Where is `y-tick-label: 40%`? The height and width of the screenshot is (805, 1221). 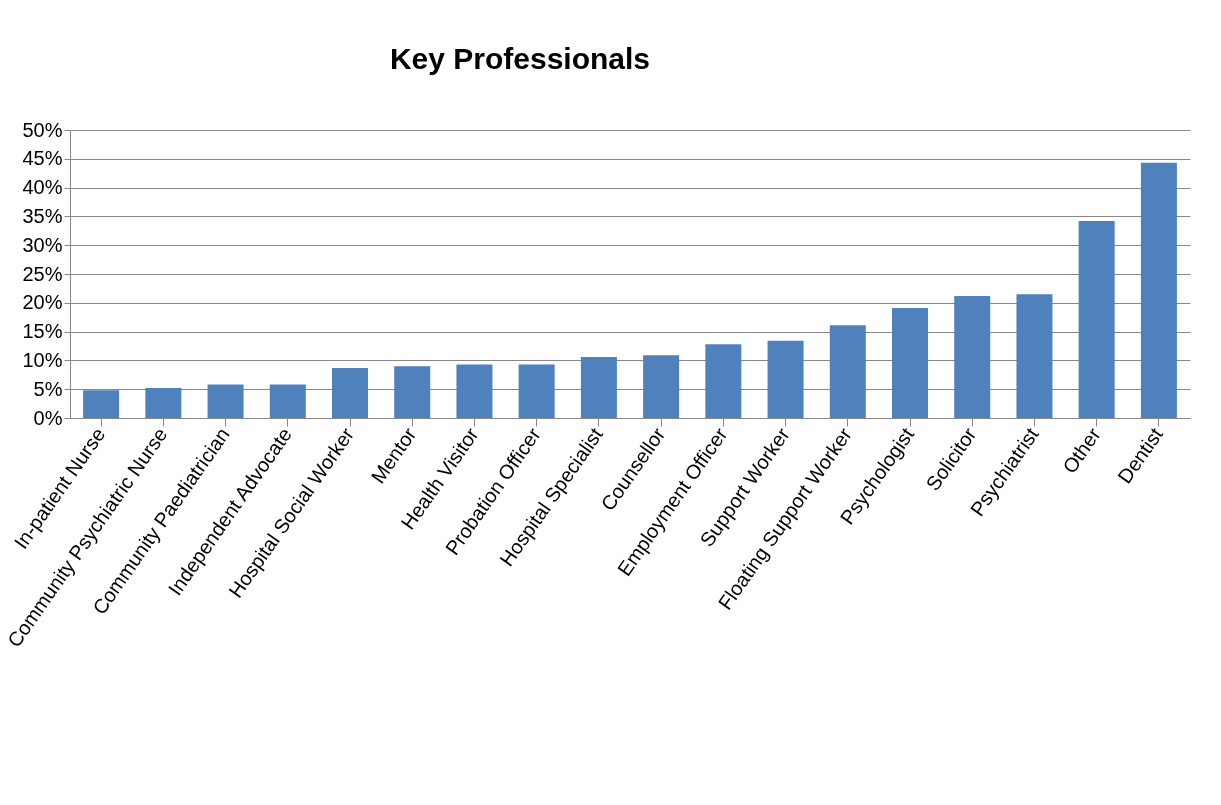
y-tick-label: 40% is located at coordinates (42, 187).